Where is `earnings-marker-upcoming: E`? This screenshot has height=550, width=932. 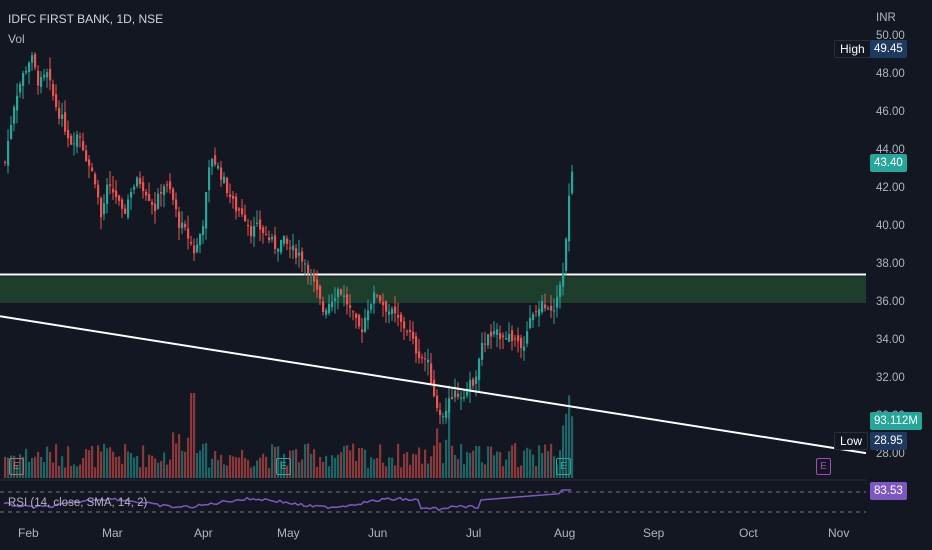
earnings-marker-upcoming: E is located at coordinates (823, 466).